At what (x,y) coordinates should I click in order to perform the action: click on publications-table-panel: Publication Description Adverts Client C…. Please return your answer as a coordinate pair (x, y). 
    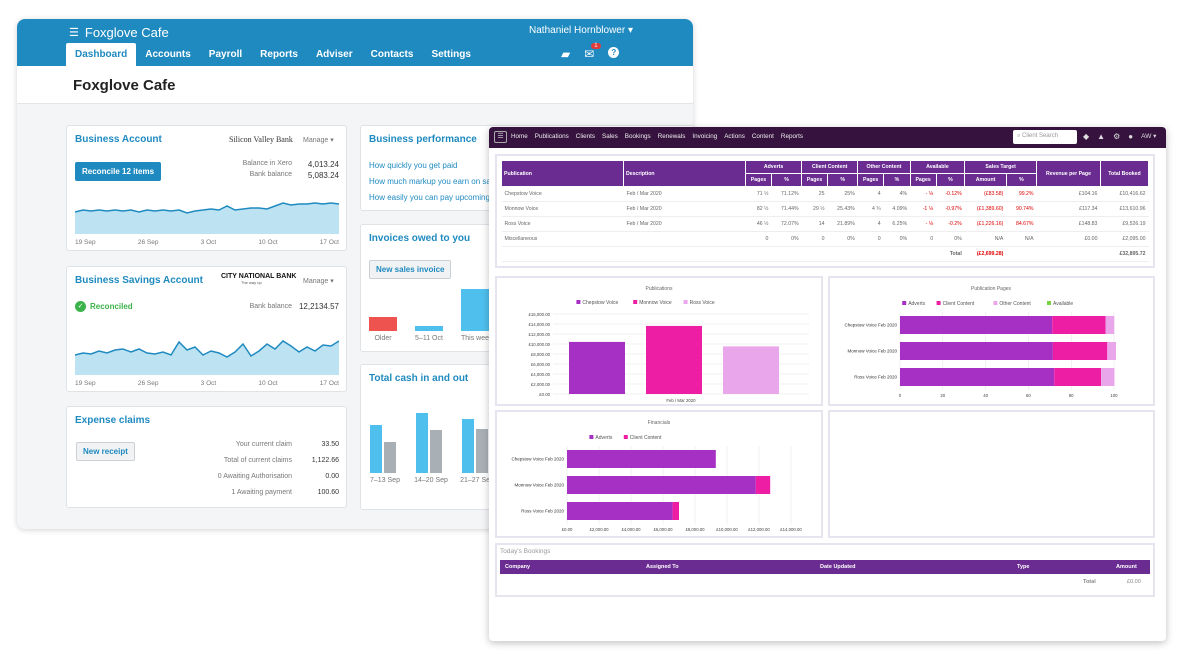
    Looking at the image, I should click on (825, 211).